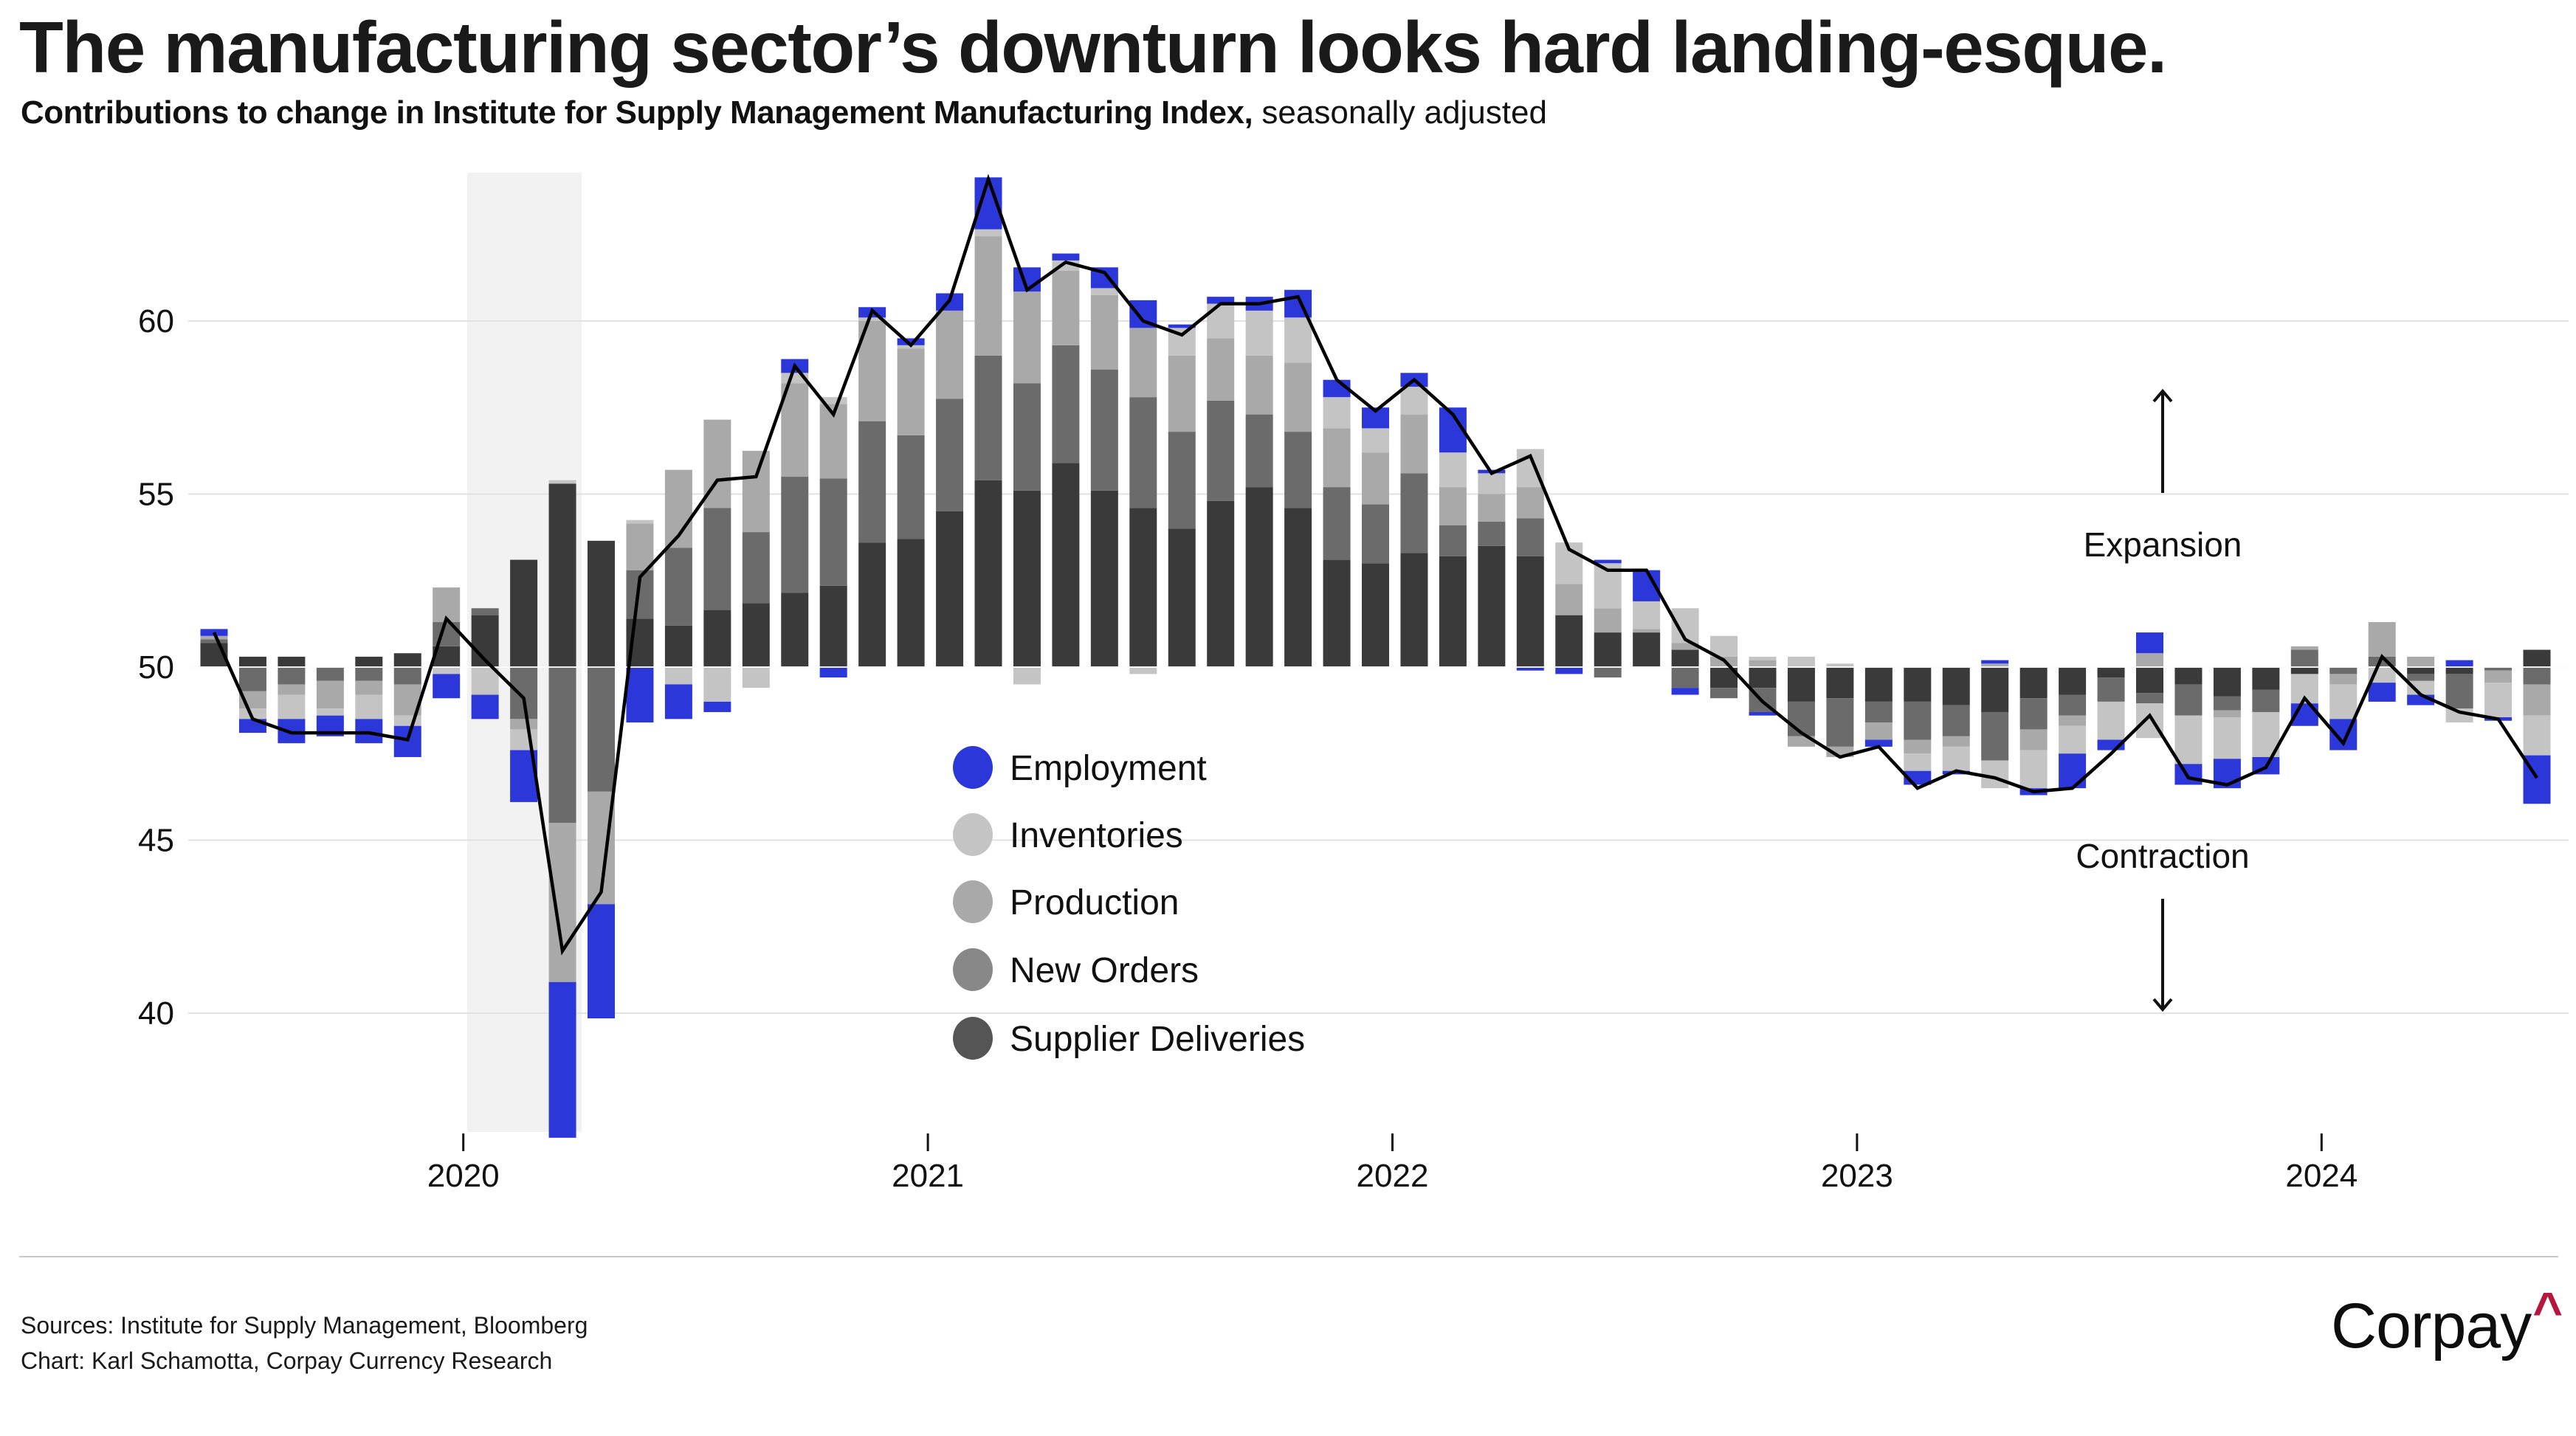 This screenshot has height=1436, width=2576. What do you see at coordinates (928, 1176) in the screenshot?
I see `x-tick-label: 2021` at bounding box center [928, 1176].